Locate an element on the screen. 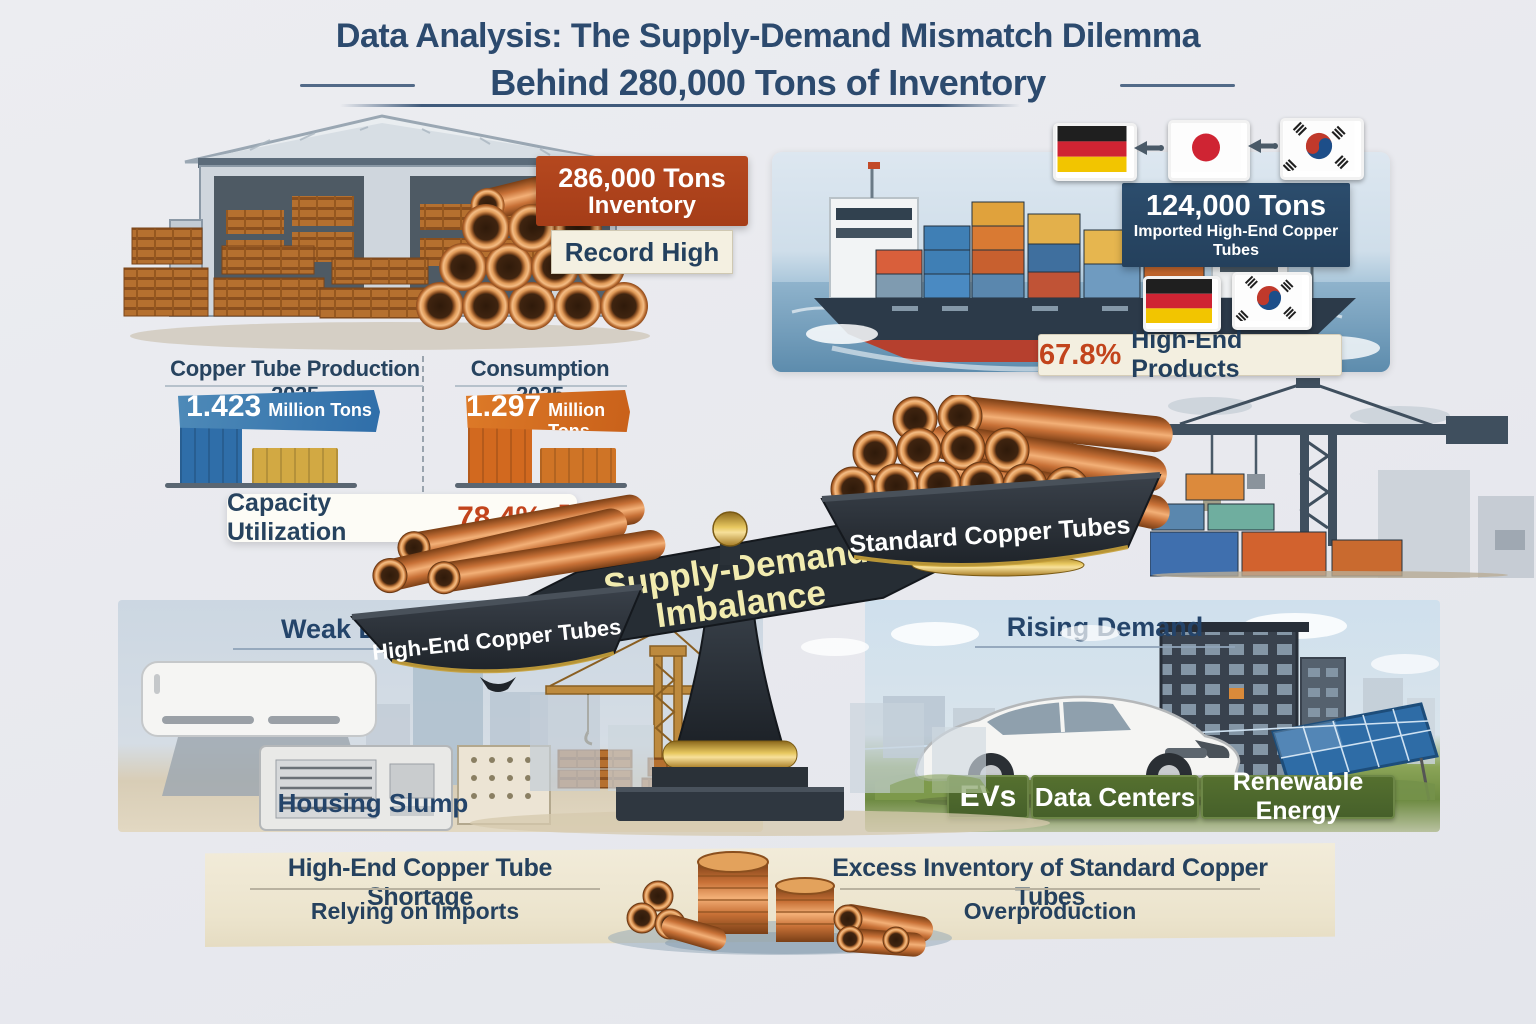 Image resolution: width=1536 pixels, height=1024 pixels. page-title-line2: Behind 280,000 Tons of Inventory is located at coordinates (768, 82).